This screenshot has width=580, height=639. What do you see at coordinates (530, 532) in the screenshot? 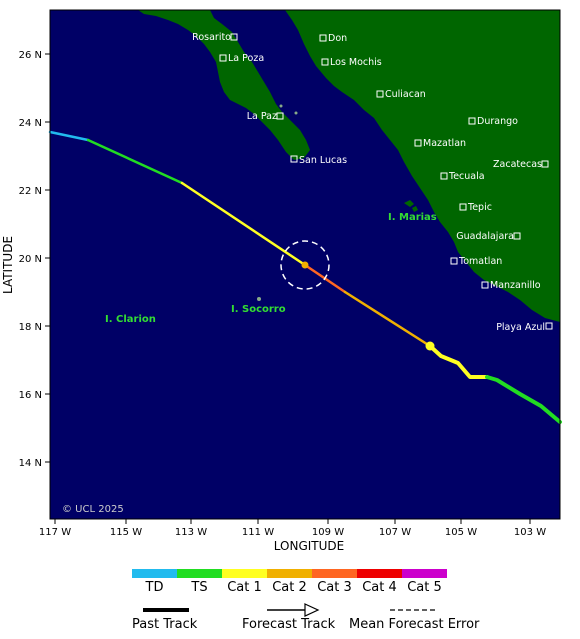
I see `x-tick-label: 103 W` at bounding box center [530, 532].